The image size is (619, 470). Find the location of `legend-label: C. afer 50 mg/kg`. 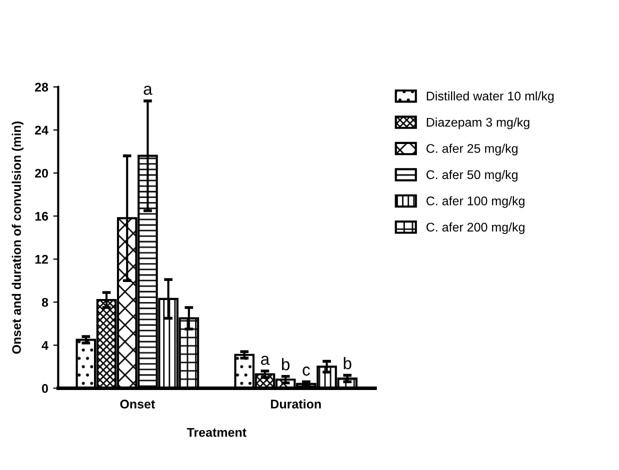

legend-label: C. afer 50 mg/kg is located at coordinates (472, 176).